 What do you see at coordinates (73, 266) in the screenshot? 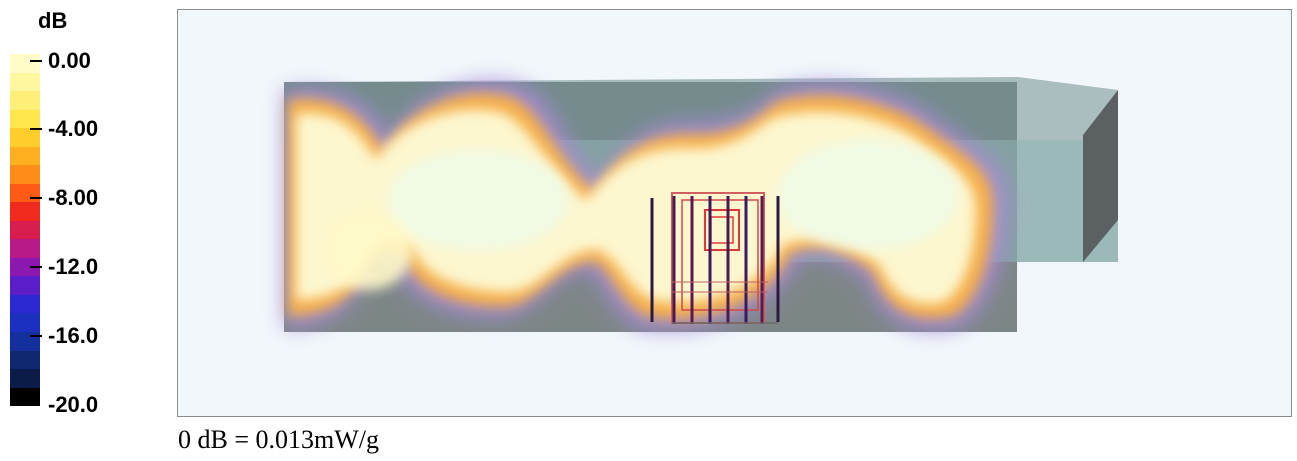
I see `legend-tick-label: -12.0` at bounding box center [73, 266].